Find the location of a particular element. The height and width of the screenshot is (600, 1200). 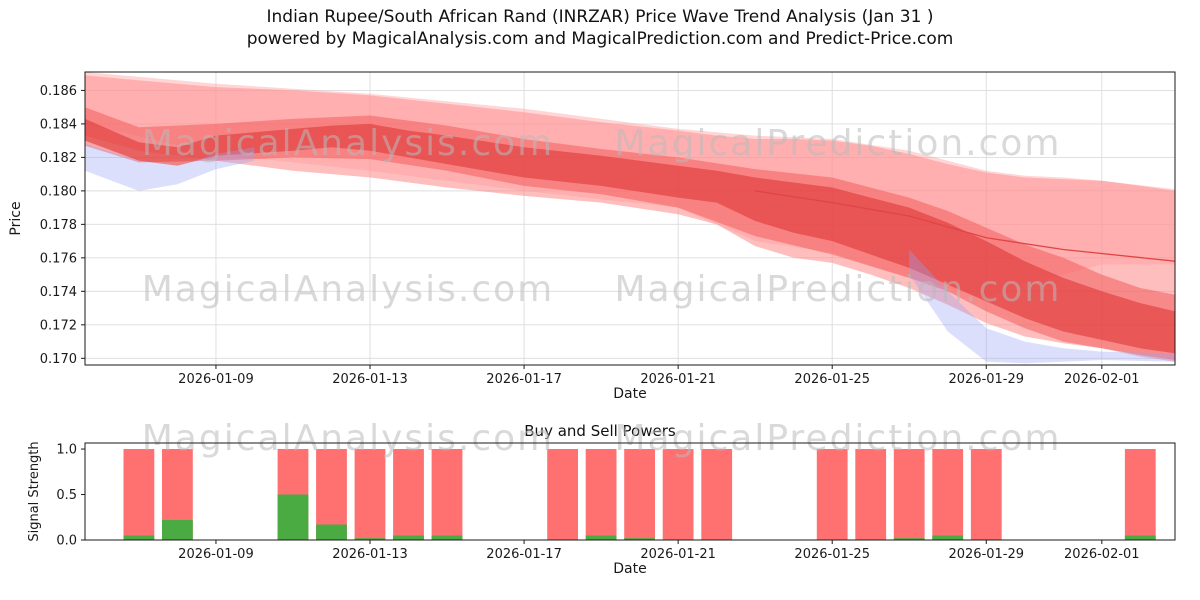

power-chart-title: Buy and Sell Powers is located at coordinates (600, 431).